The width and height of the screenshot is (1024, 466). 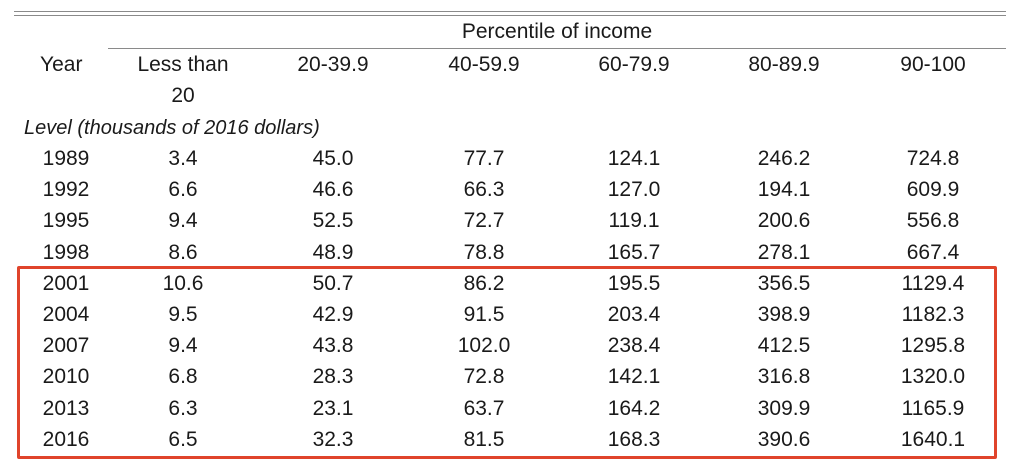 I want to click on value-cell: 309.9, so click(x=784, y=408).